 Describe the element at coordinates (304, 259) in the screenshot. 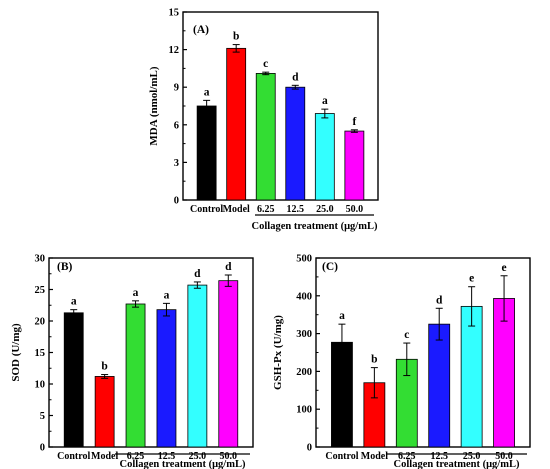

I see `y-tick-label: 500` at that location.